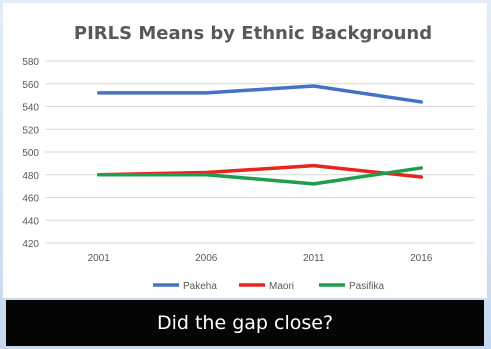  I want to click on y-tick-label: 520, so click(30, 130).